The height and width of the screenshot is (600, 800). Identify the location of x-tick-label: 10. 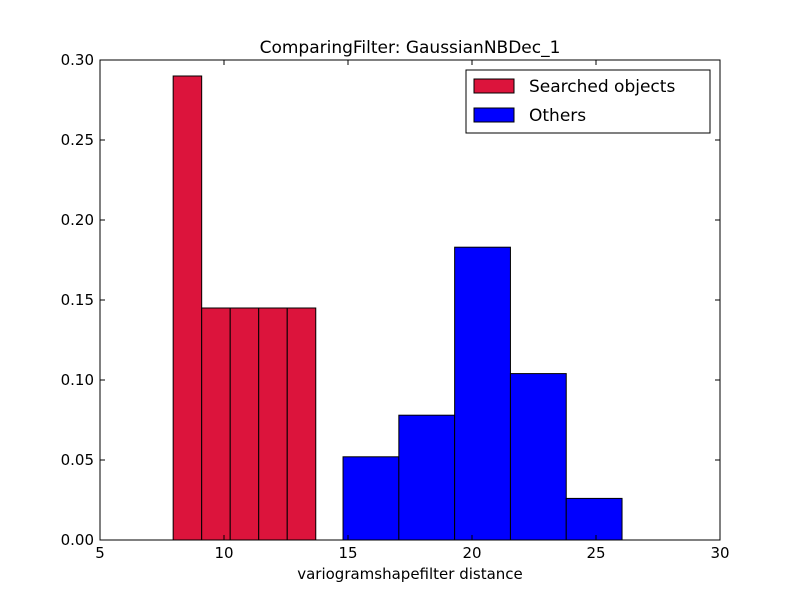
(223, 553).